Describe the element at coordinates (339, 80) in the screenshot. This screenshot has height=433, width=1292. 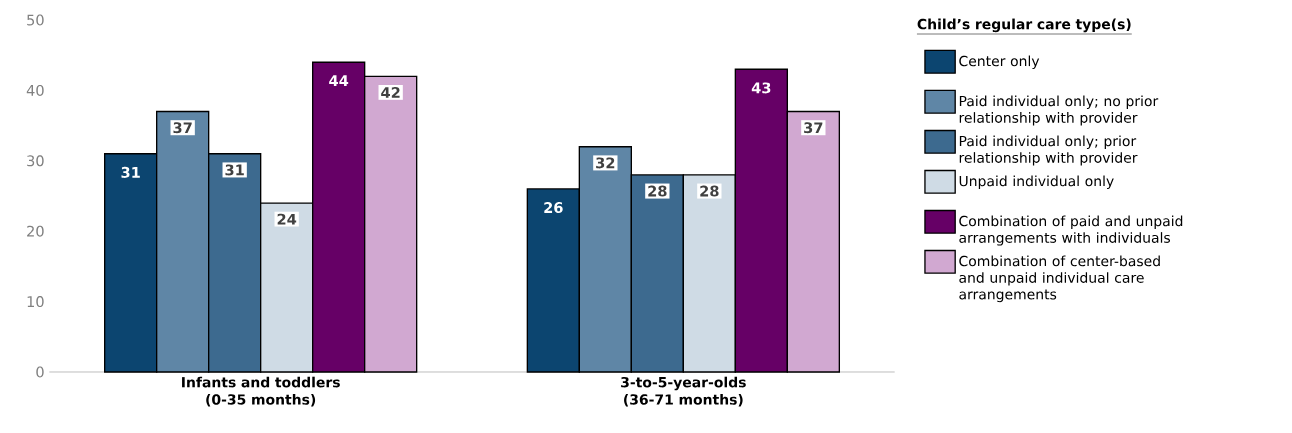
I see `data-label: 44` at that location.